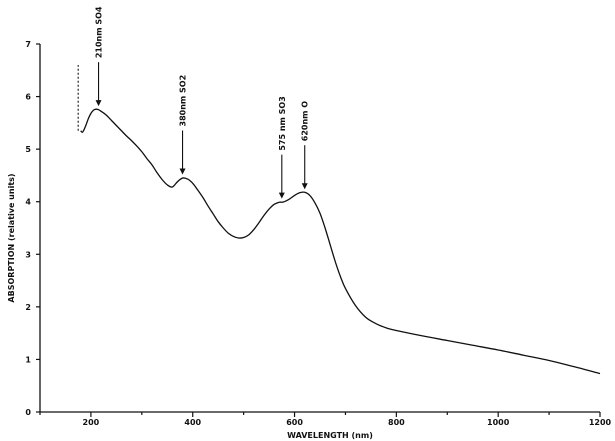  Describe the element at coordinates (28, 412) in the screenshot. I see `y-tick-label: 0` at that location.